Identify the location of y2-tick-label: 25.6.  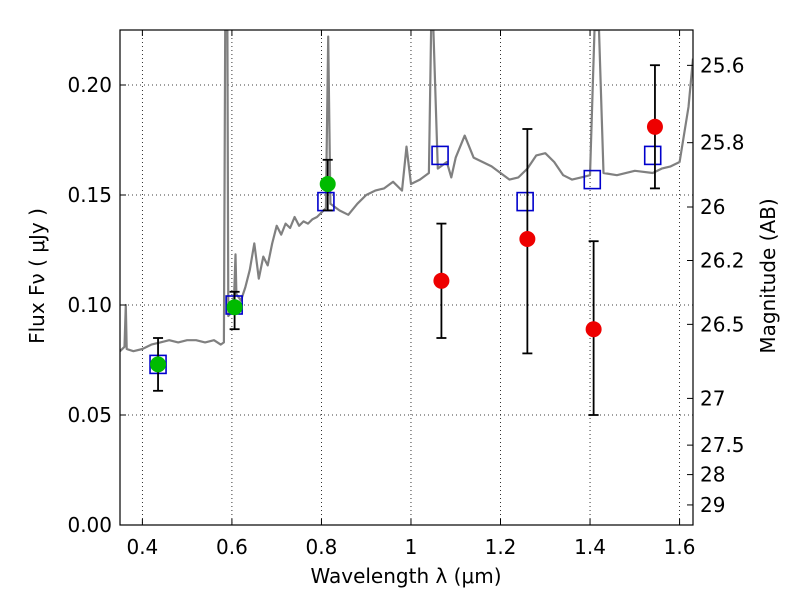
(722, 65).